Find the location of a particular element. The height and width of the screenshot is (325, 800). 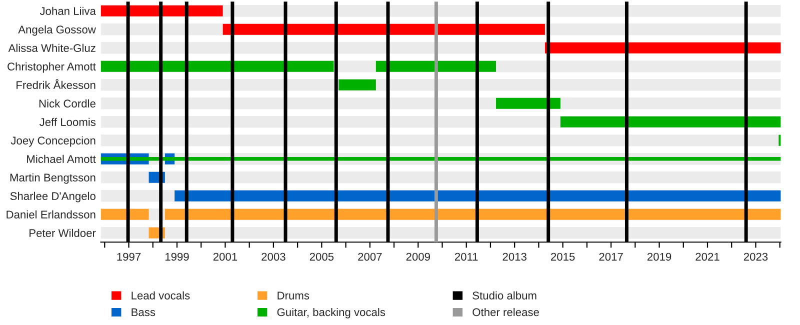

y-tick-label: Daniel Erlandsson is located at coordinates (51, 214).